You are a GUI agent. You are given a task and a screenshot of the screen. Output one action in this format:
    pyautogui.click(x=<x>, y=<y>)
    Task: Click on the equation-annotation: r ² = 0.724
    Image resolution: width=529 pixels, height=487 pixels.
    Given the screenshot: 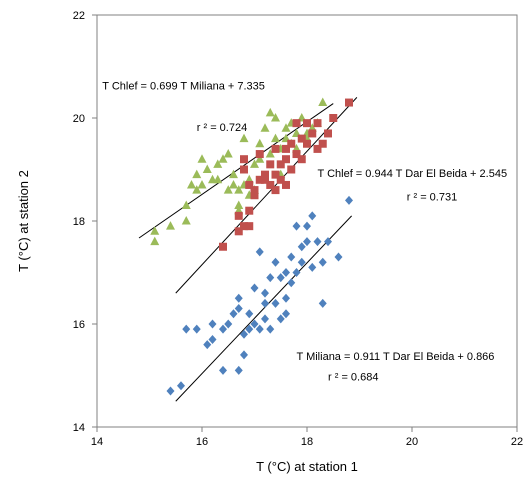 What is the action you would take?
    pyautogui.click(x=222, y=128)
    